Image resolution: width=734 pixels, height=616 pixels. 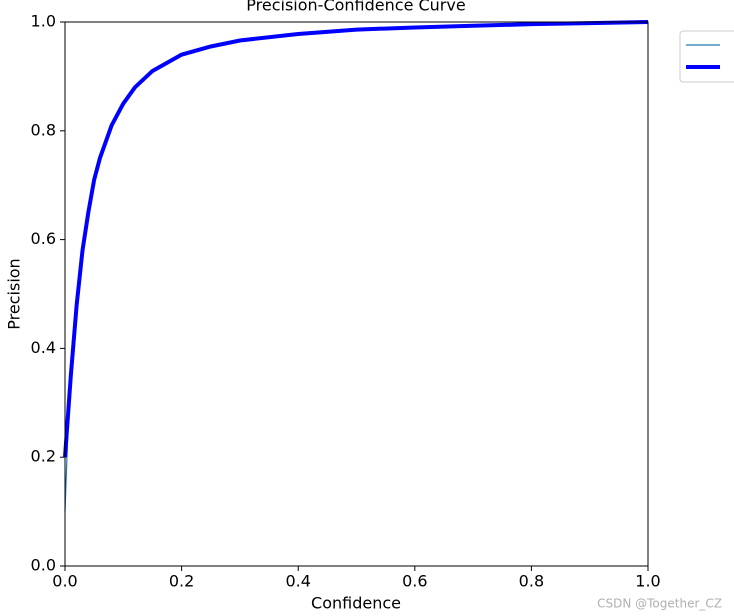 I want to click on y-tick-label: 0.0, so click(x=43, y=565).